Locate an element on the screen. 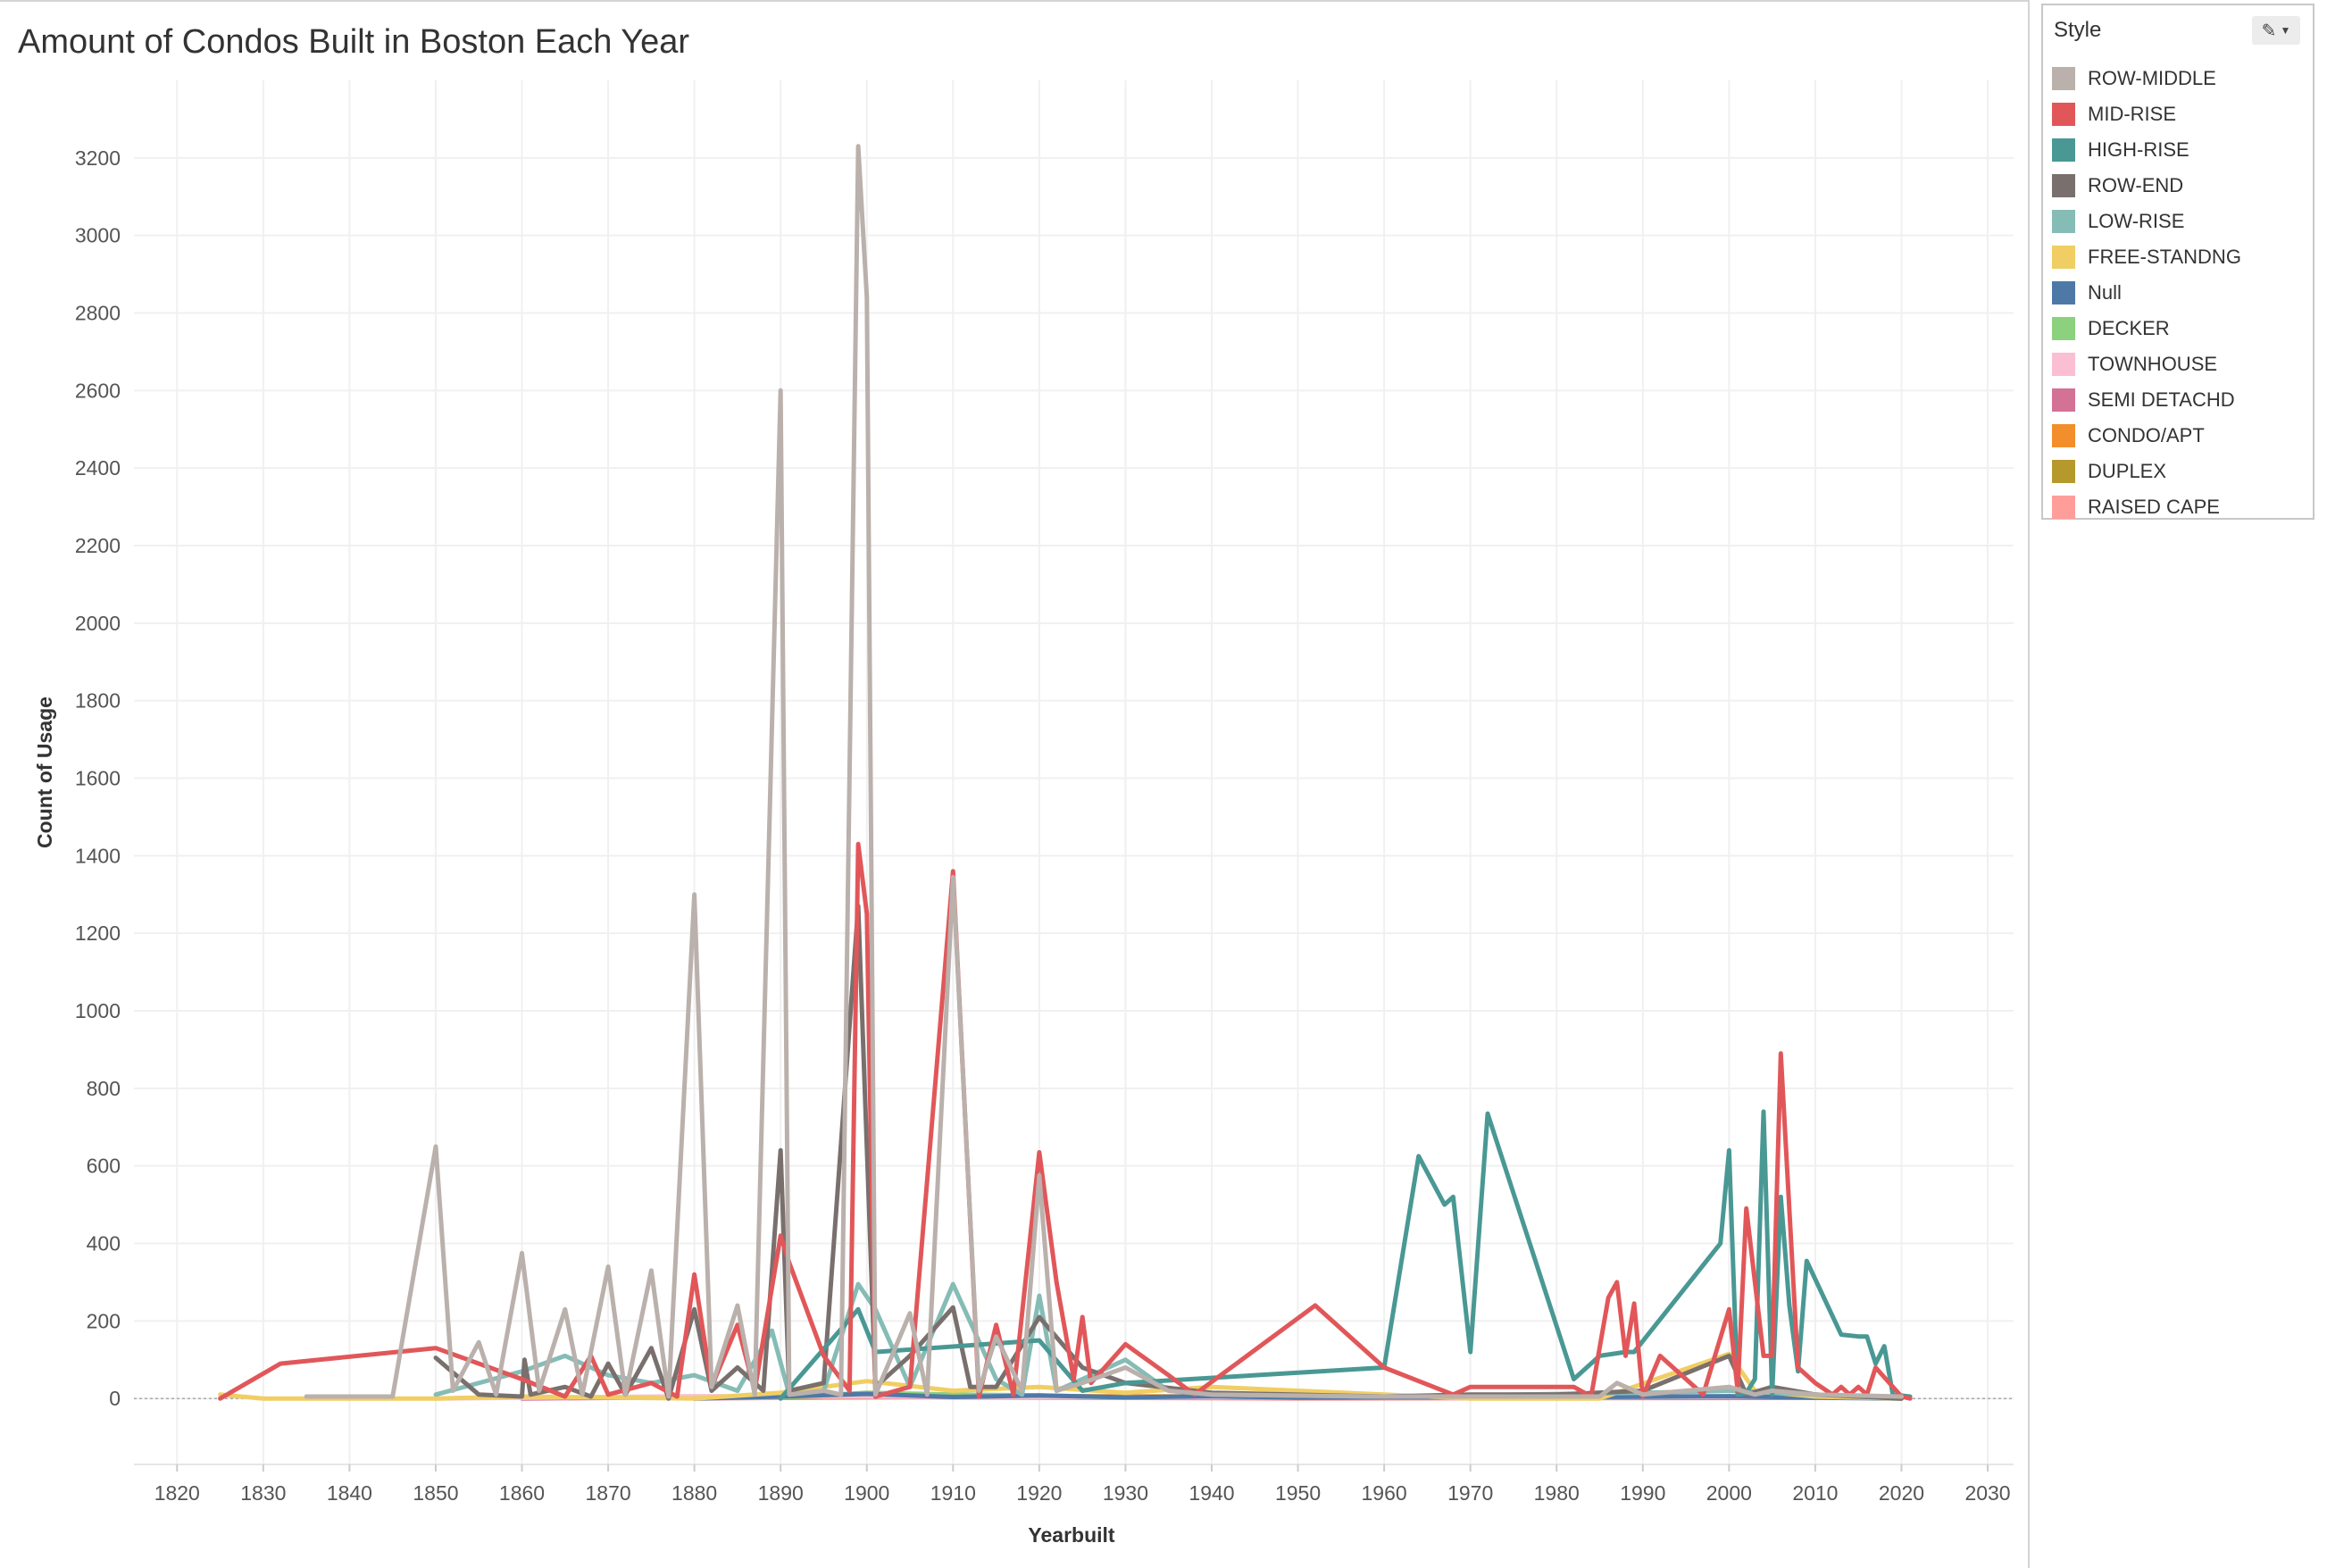 Image resolution: width=2327 pixels, height=1568 pixels. y-tick-label: 1200 is located at coordinates (98, 934).